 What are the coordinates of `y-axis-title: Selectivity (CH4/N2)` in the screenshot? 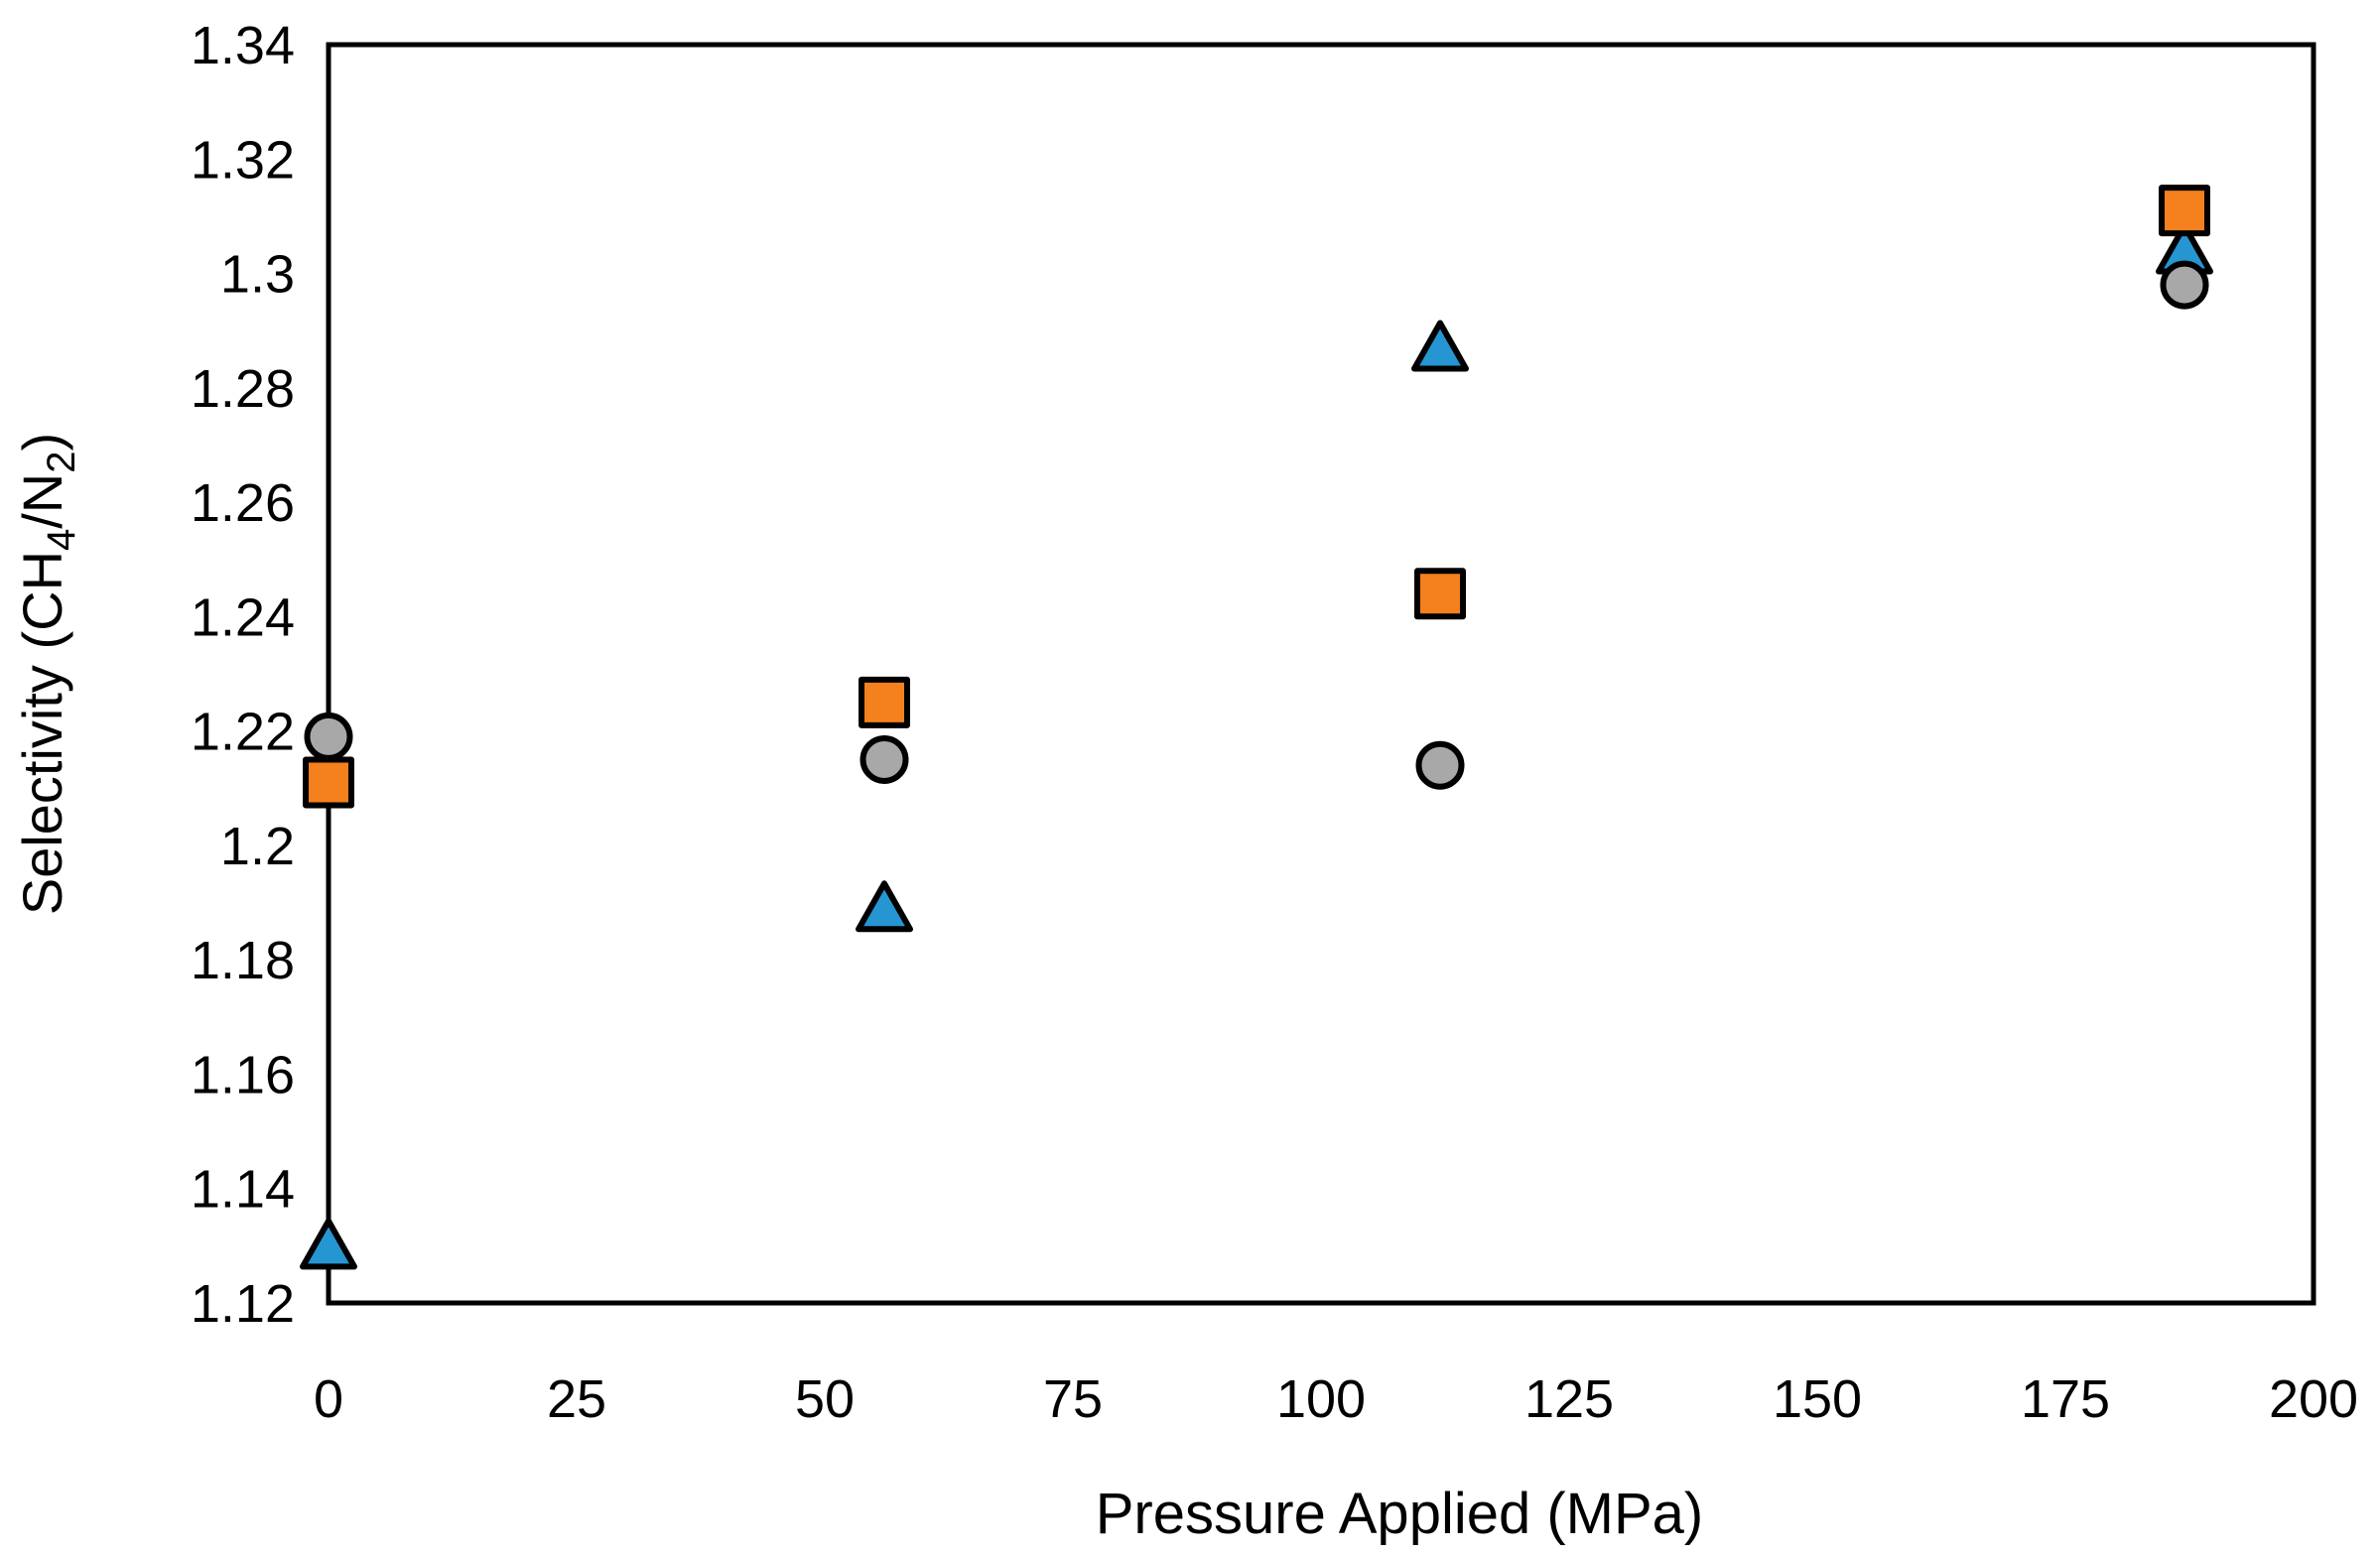 It's located at (47, 674).